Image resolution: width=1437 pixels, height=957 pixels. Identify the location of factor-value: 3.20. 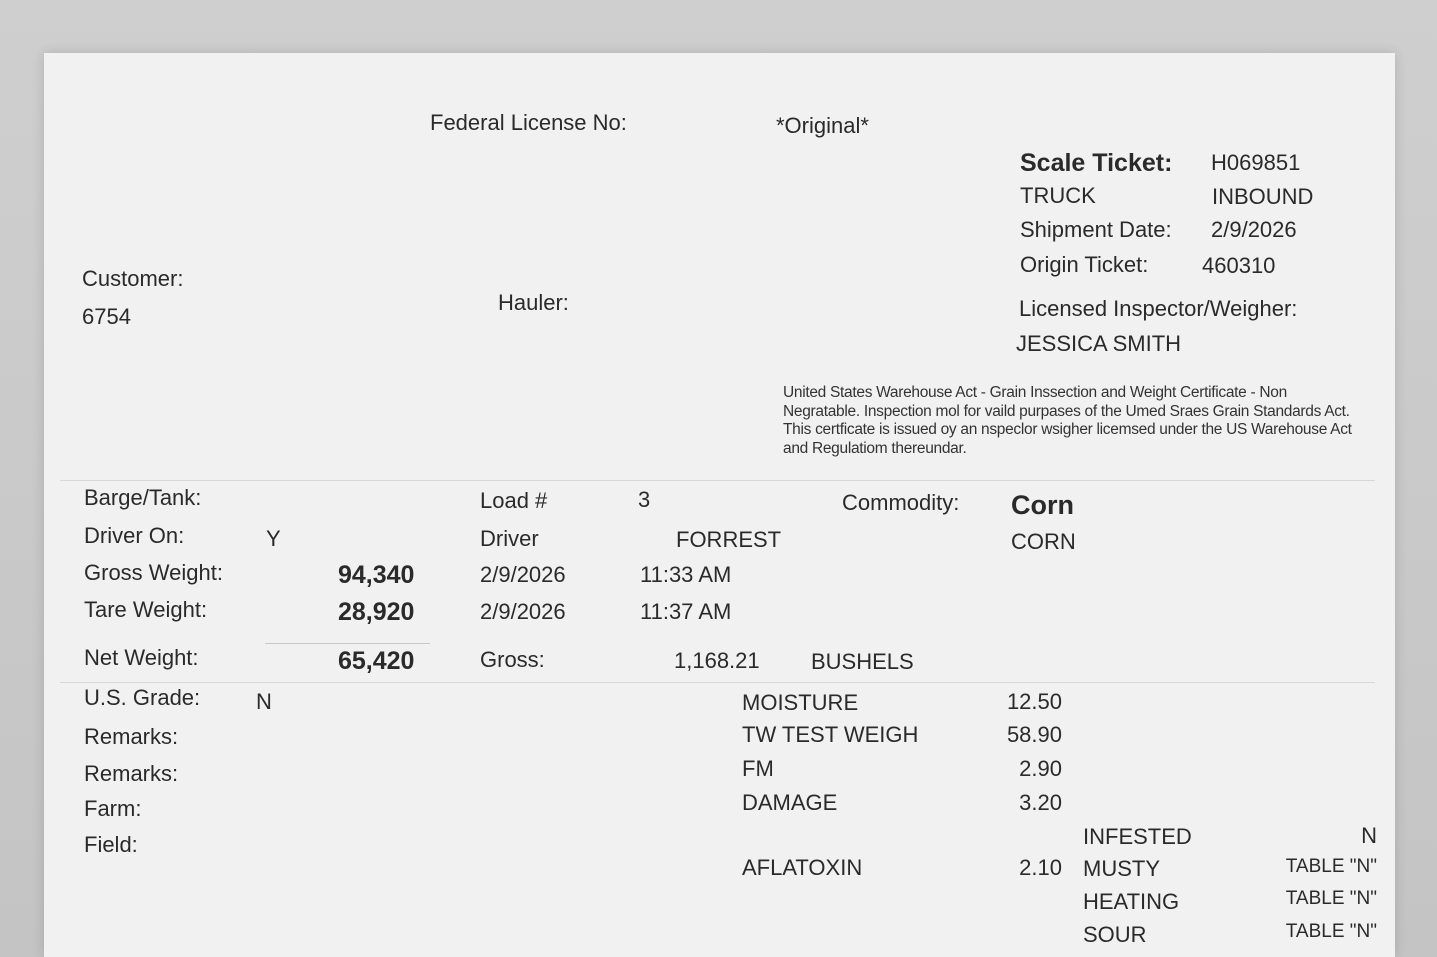
(1040, 802).